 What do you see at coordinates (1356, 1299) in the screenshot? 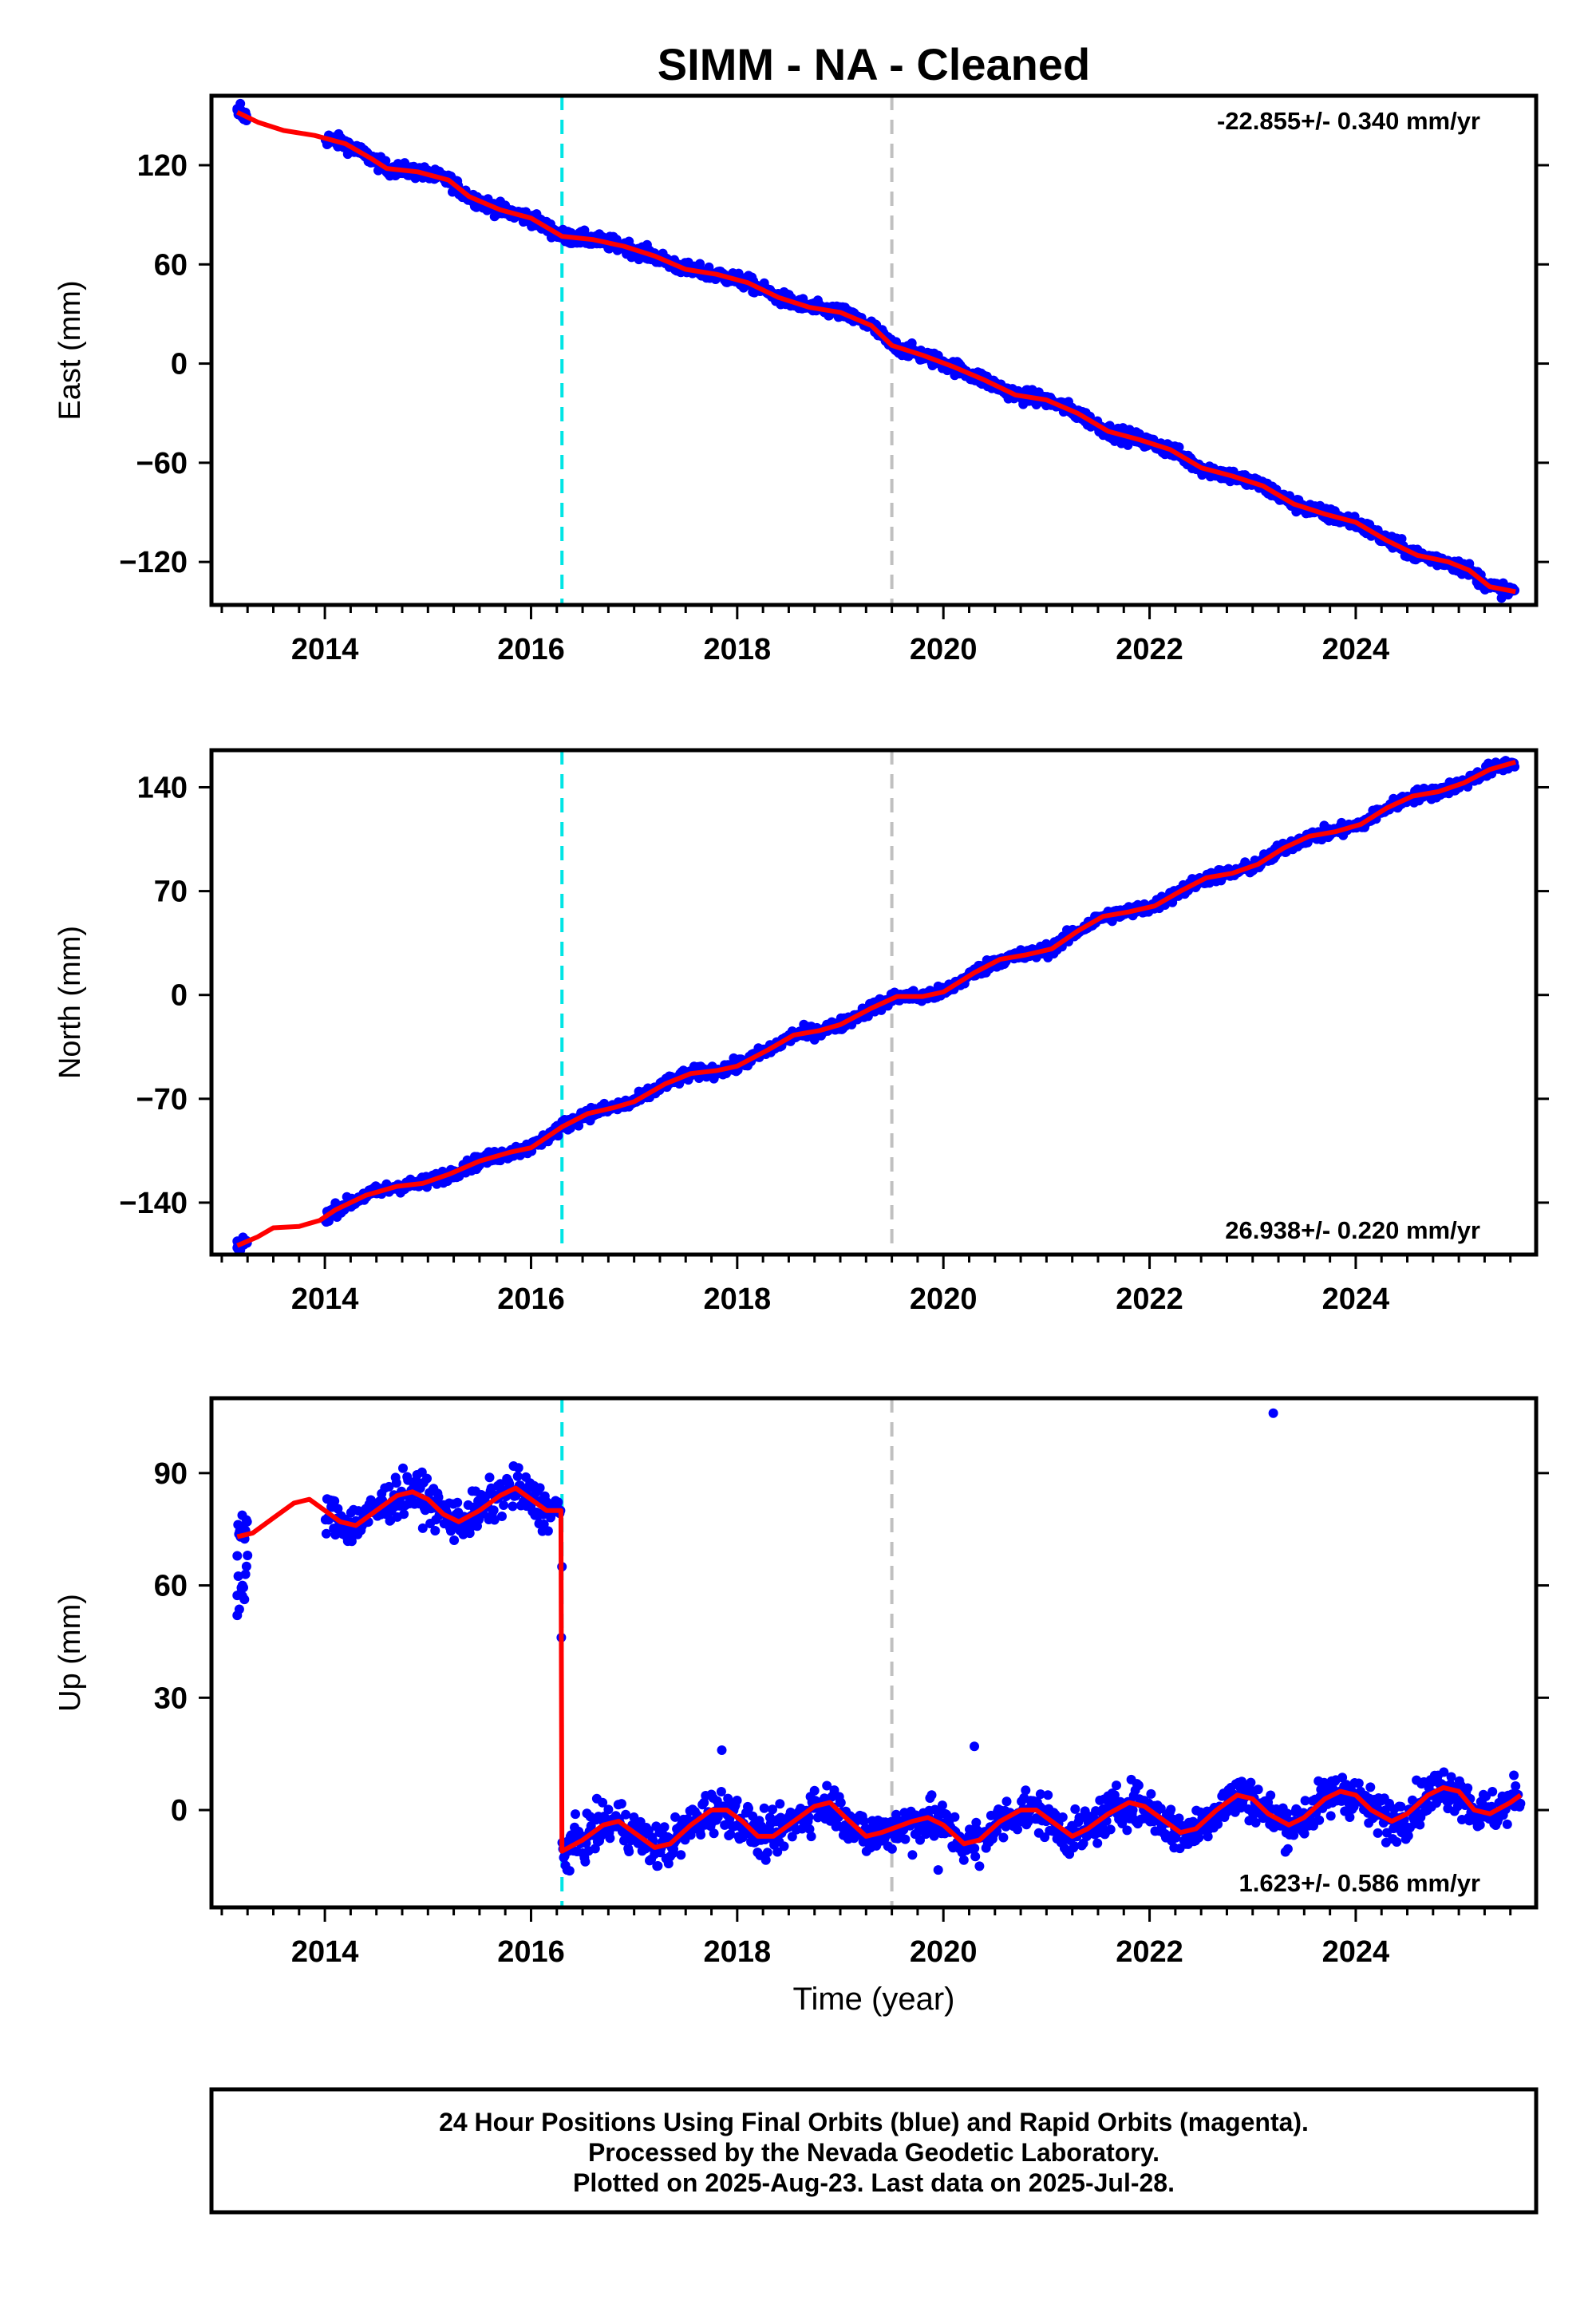
I see `north-x-tick-label: 2024` at bounding box center [1356, 1299].